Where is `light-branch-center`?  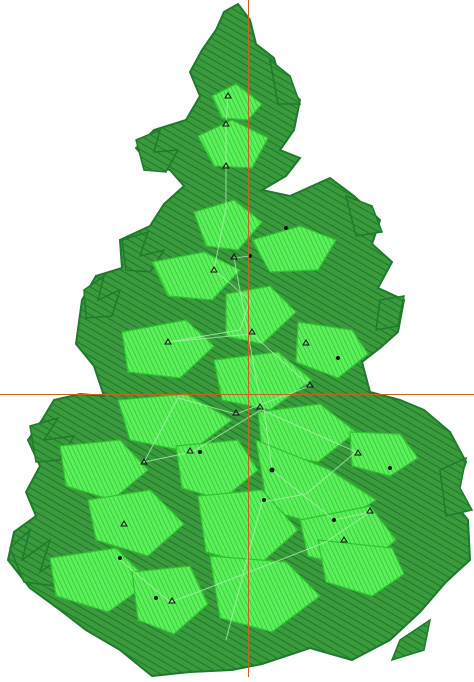 light-branch-center is located at coordinates (261, 315).